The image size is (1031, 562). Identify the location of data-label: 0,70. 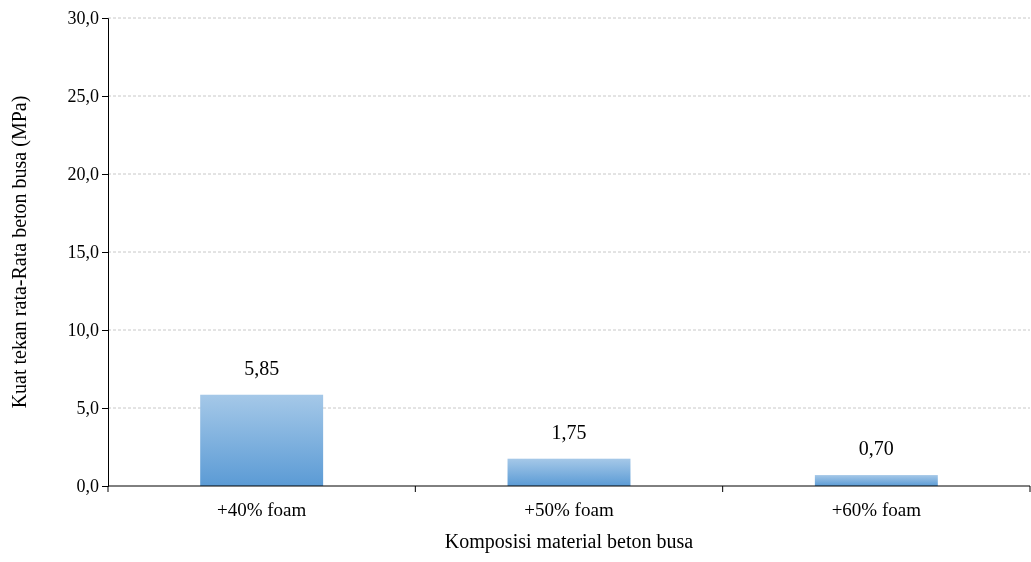
(876, 448).